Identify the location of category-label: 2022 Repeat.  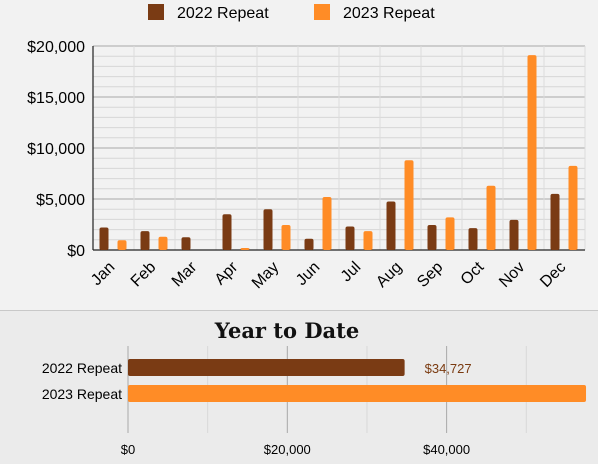
(82, 368).